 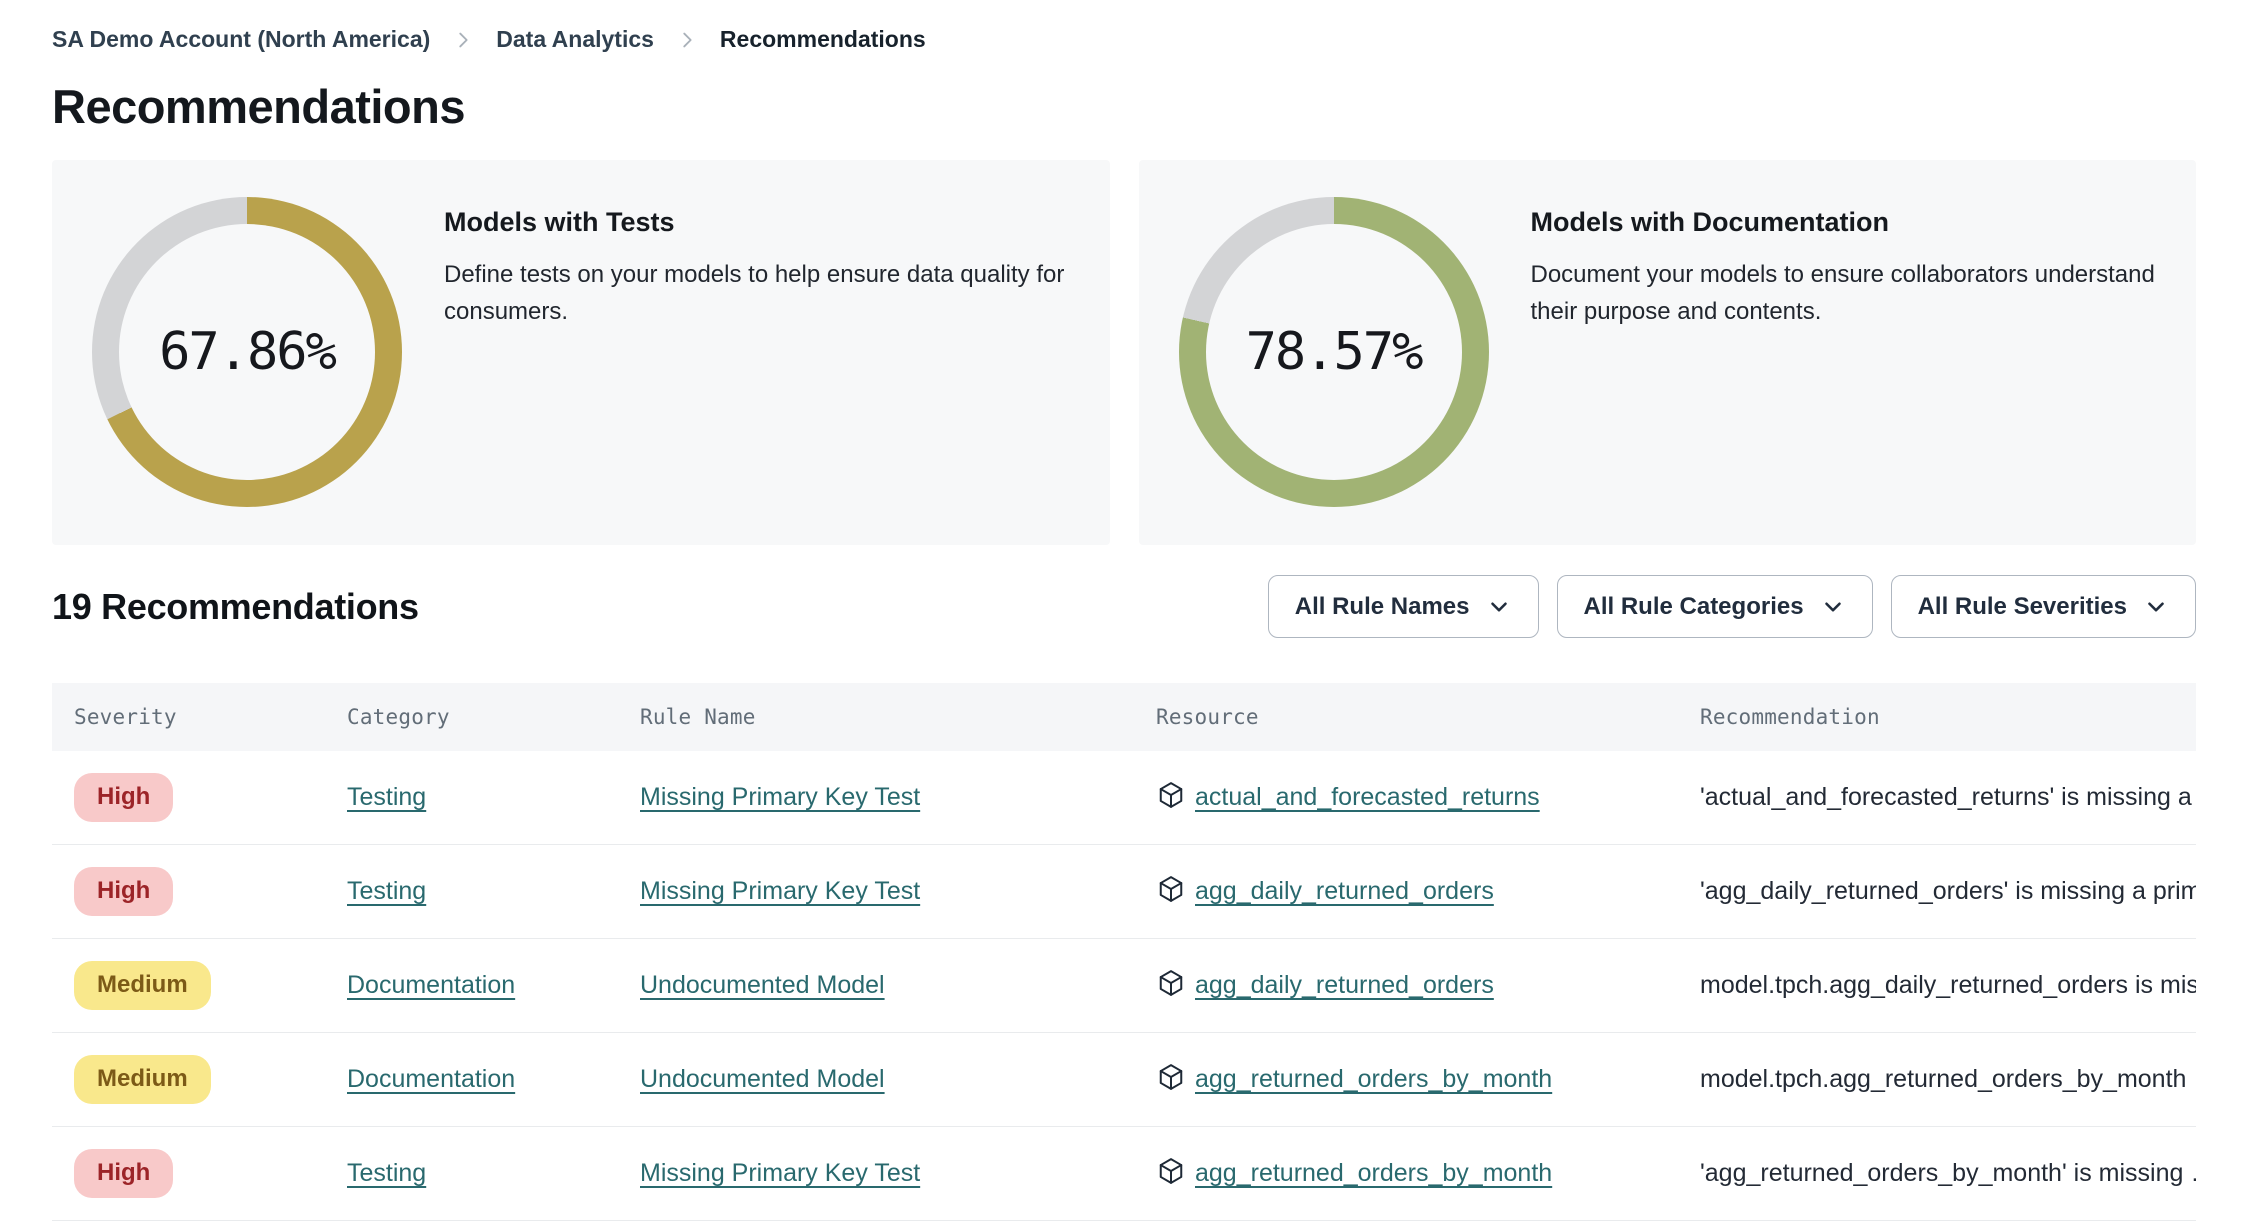 What do you see at coordinates (559, 222) in the screenshot?
I see `card-title: Models with Tests` at bounding box center [559, 222].